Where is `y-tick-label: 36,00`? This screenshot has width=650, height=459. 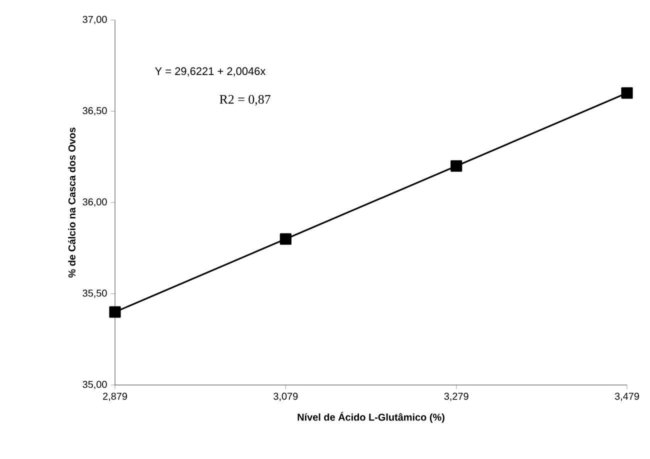 y-tick-label: 36,00 is located at coordinates (94, 202).